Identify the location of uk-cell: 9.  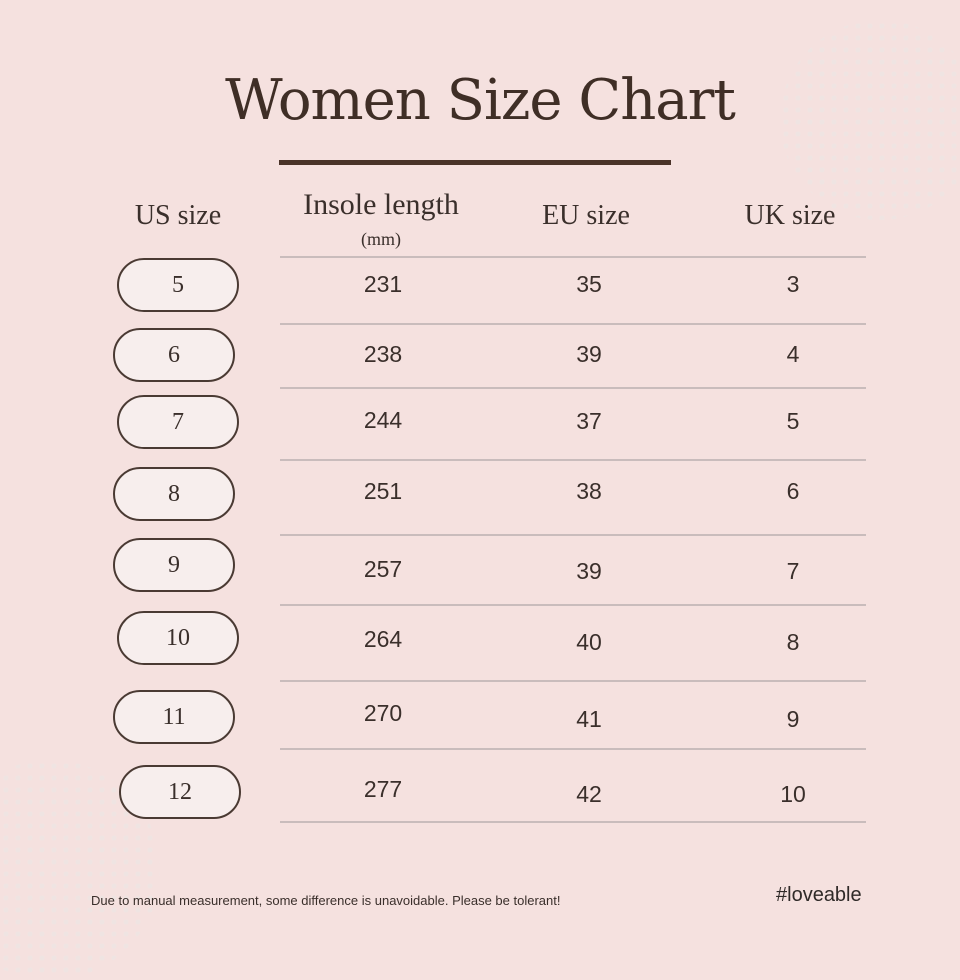
(793, 719).